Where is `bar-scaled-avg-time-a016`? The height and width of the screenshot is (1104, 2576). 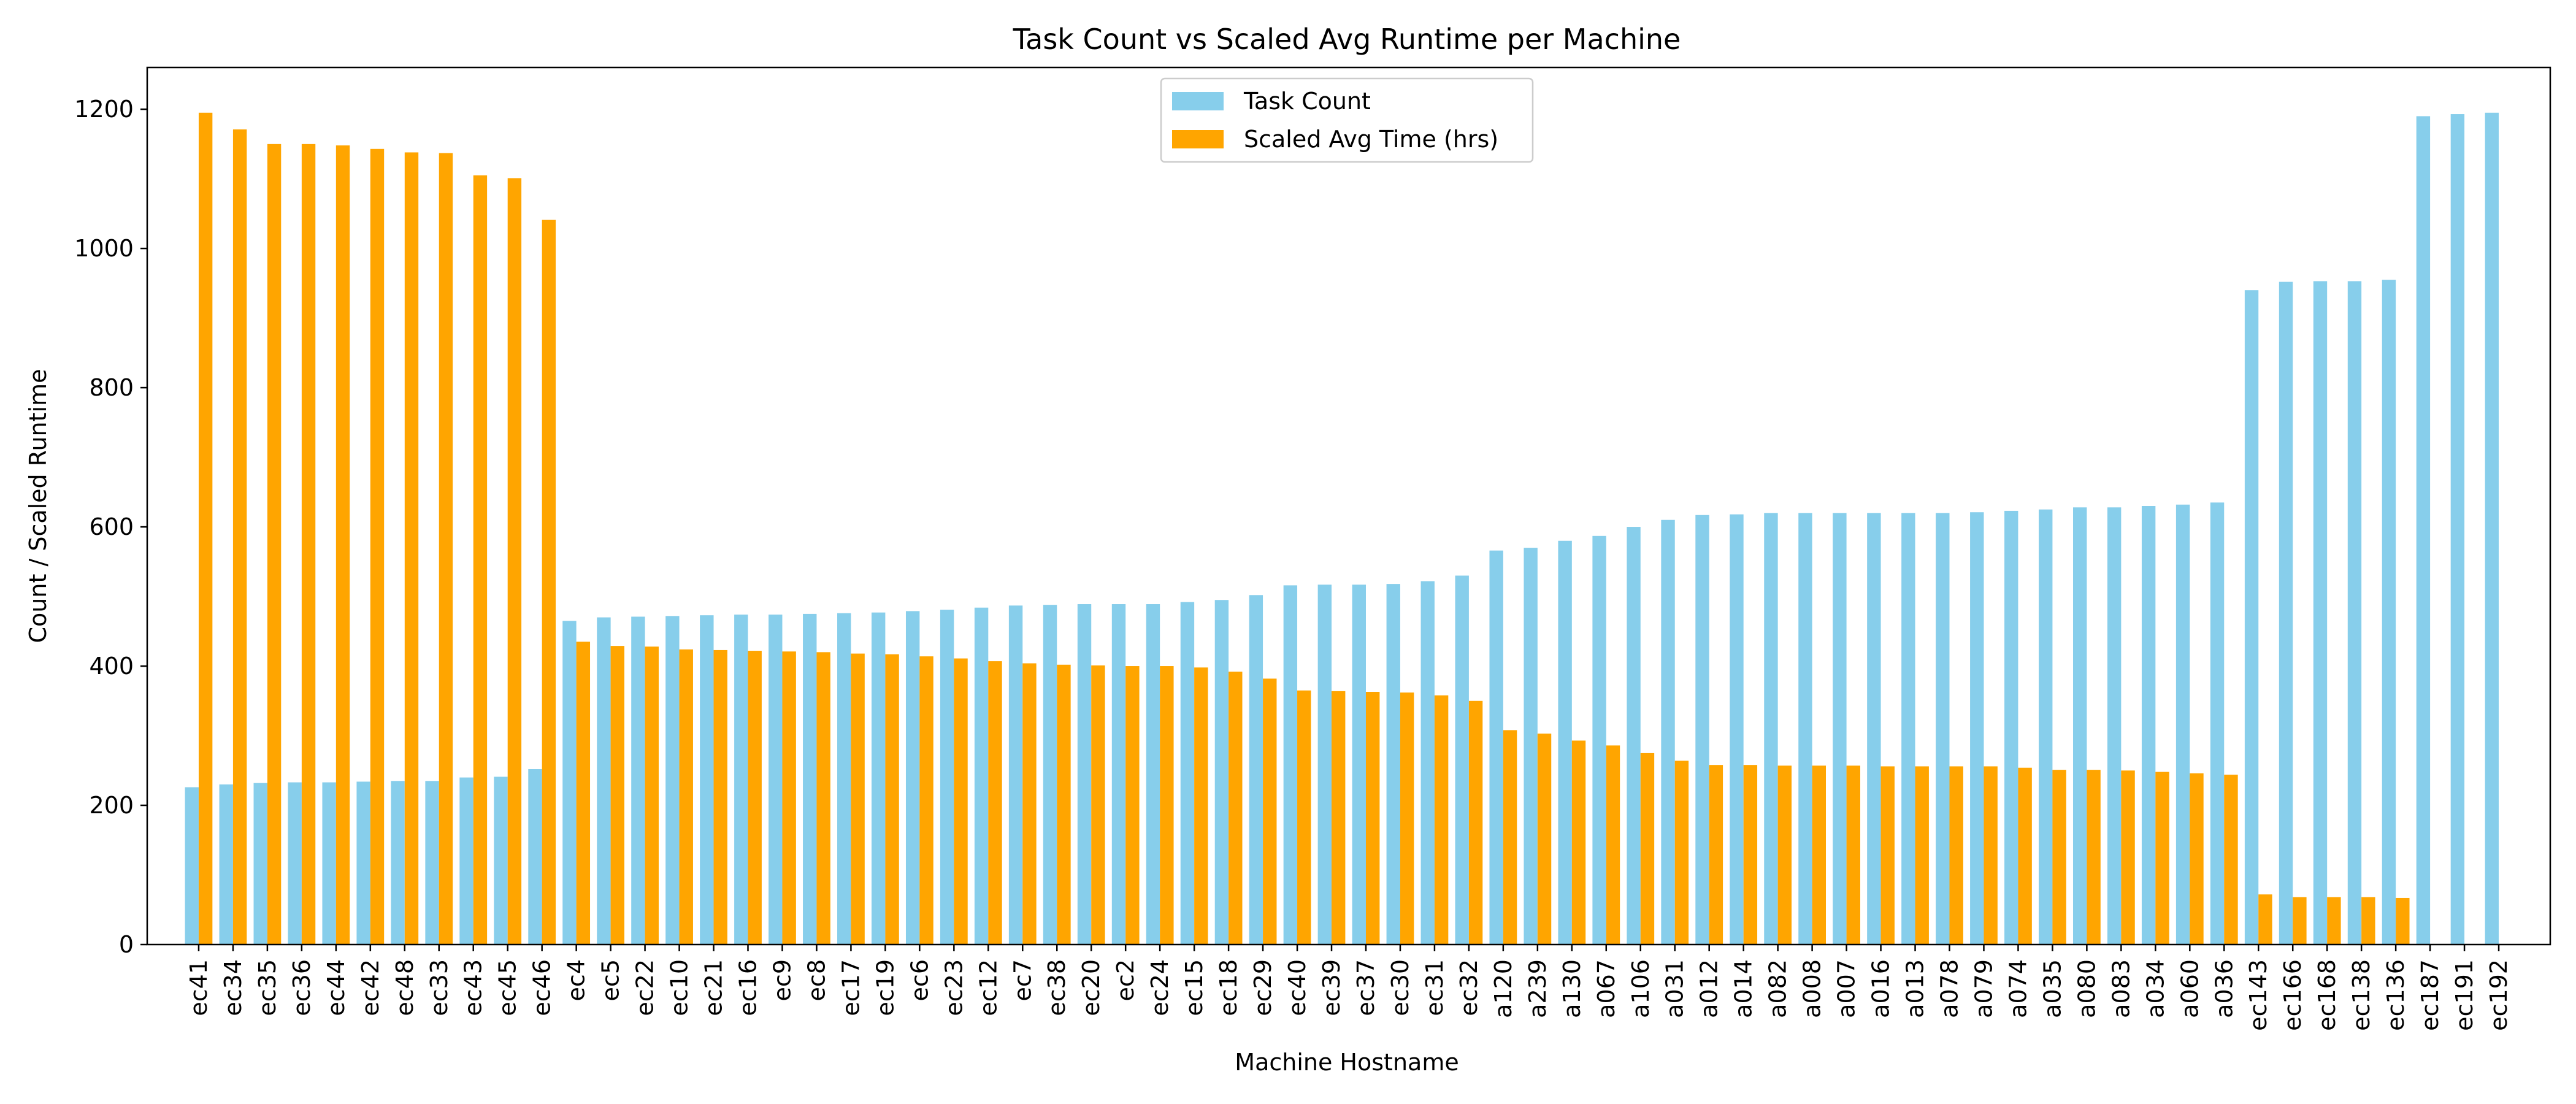
bar-scaled-avg-time-a016 is located at coordinates (1887, 855).